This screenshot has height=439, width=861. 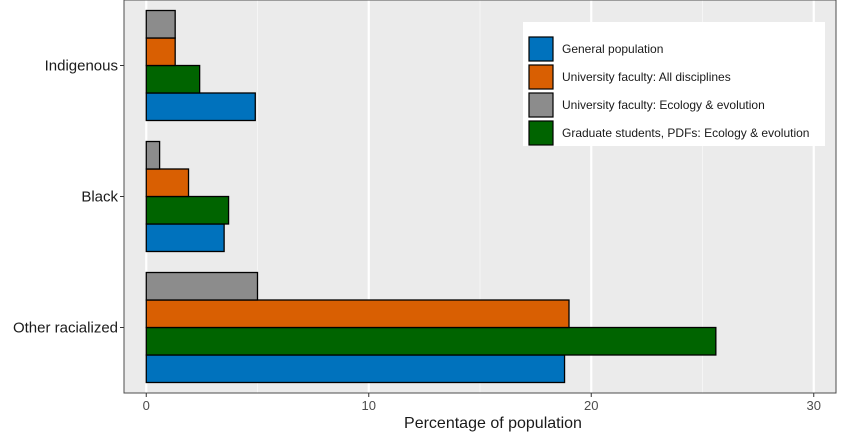 What do you see at coordinates (146, 405) in the screenshot?
I see `x-tick-label: 0` at bounding box center [146, 405].